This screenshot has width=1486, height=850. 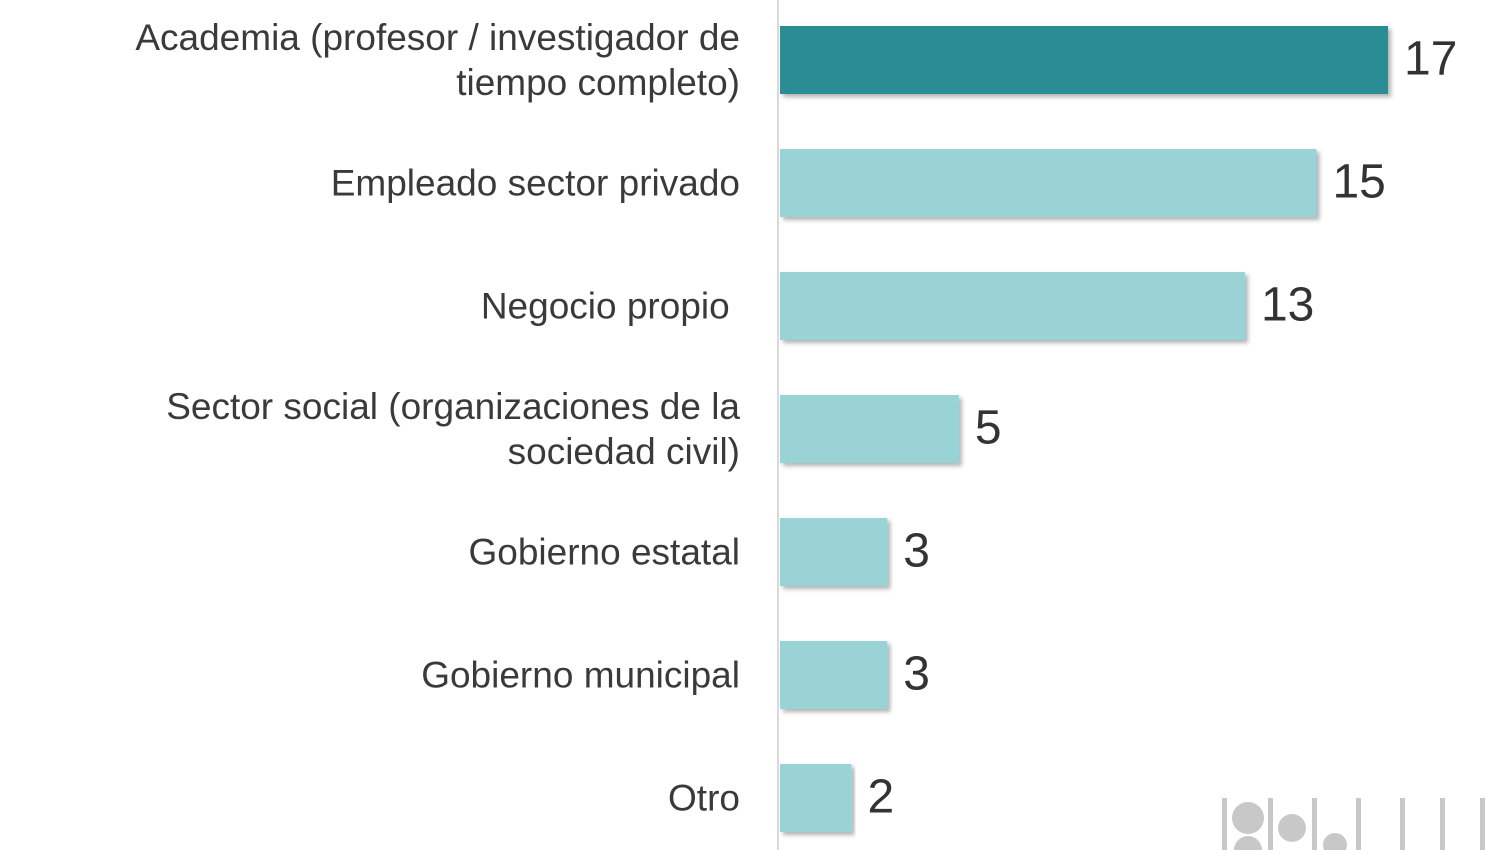 I want to click on category-label: Negocio propio, so click(x=610, y=306).